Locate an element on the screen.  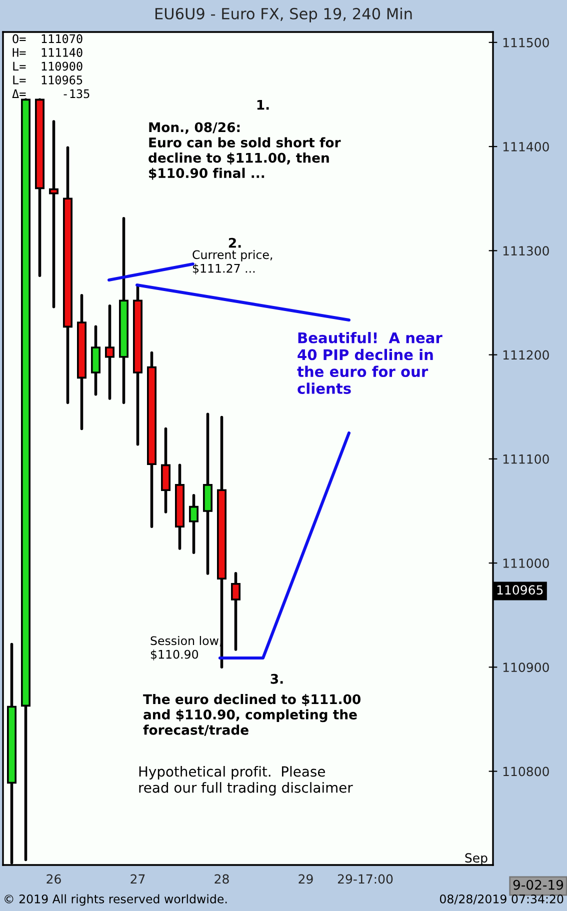
text: 110965 is located at coordinates (520, 590).